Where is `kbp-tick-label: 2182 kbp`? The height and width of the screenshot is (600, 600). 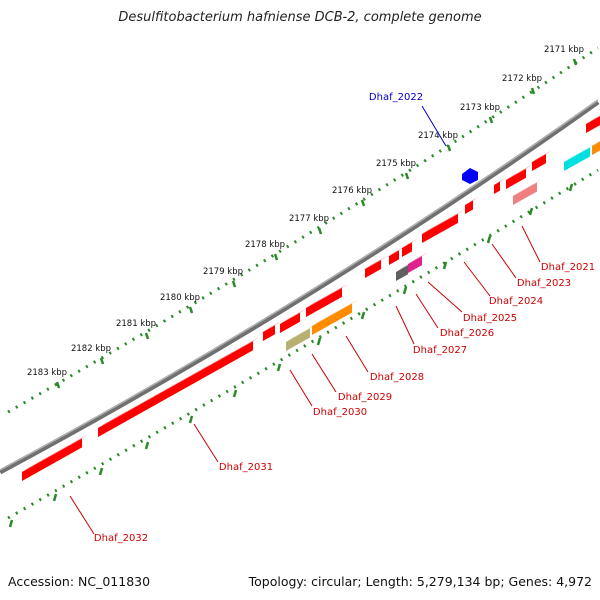
kbp-tick-label: 2182 kbp is located at coordinates (91, 349).